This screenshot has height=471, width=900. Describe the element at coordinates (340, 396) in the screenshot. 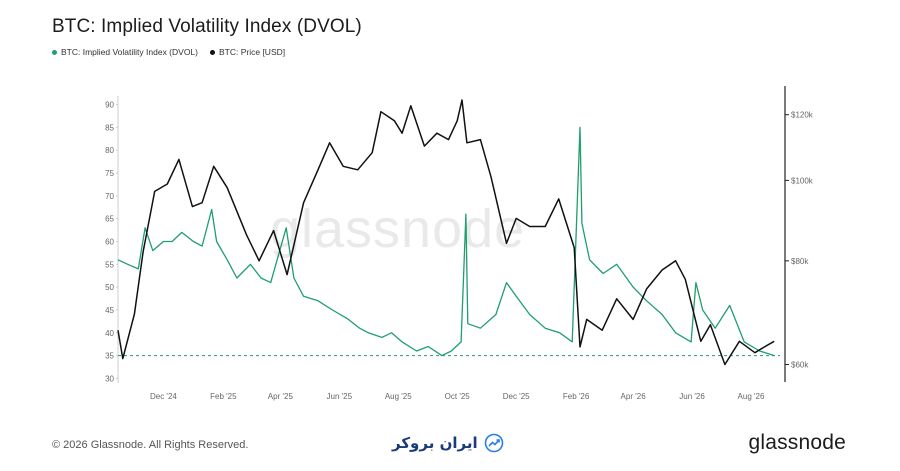

I see `x-tick-label: Jun '25` at that location.